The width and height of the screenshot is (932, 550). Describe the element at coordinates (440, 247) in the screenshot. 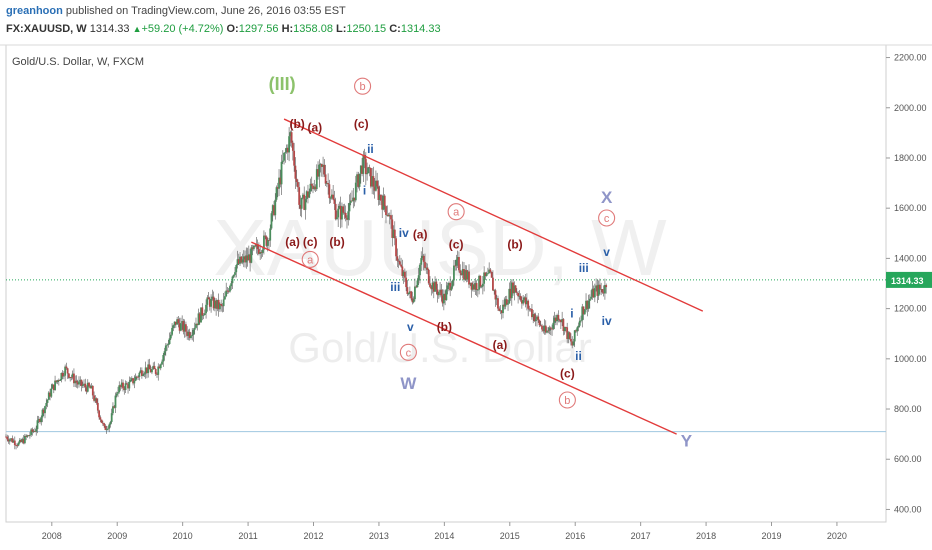

I see `watermark-symbol: XAUUSD, W` at that location.